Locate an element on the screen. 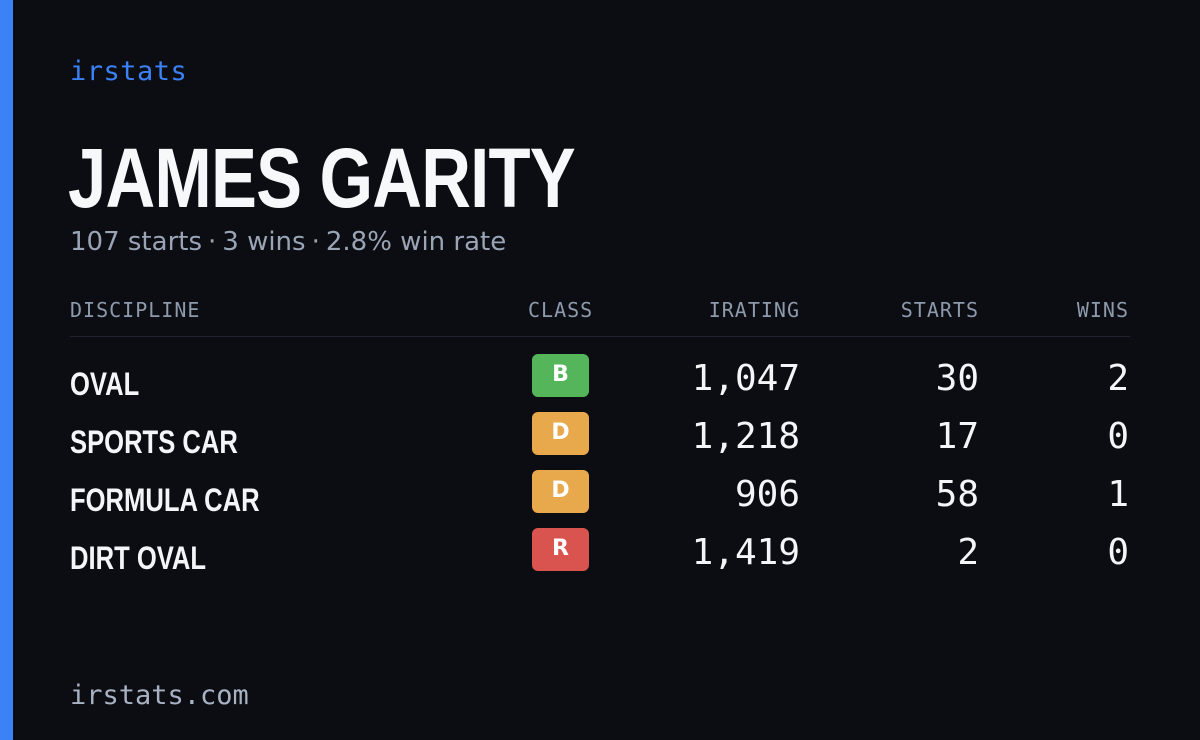 Image resolution: width=1200 pixels, height=740 pixels. brand-logo: irstats is located at coordinates (129, 71).